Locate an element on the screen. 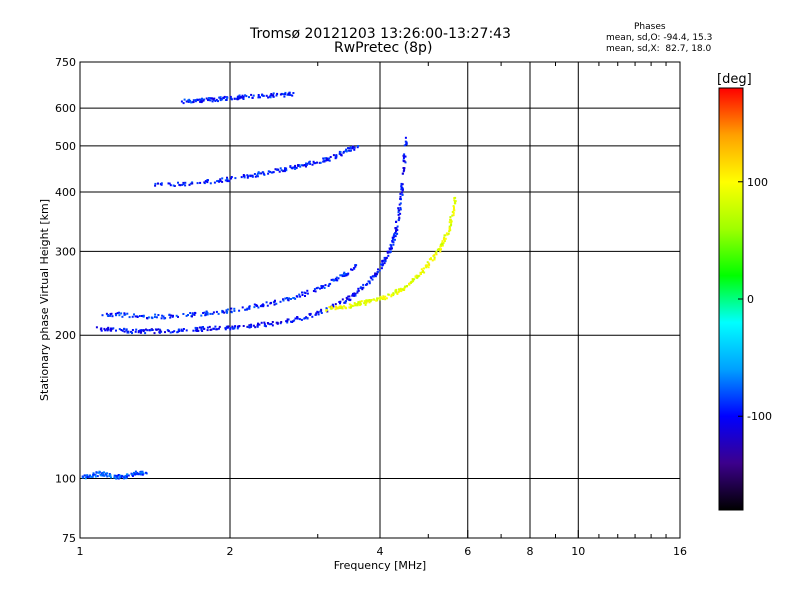  phases-o-stats: mean, sd,O: -94.4, 15.3 is located at coordinates (659, 38).